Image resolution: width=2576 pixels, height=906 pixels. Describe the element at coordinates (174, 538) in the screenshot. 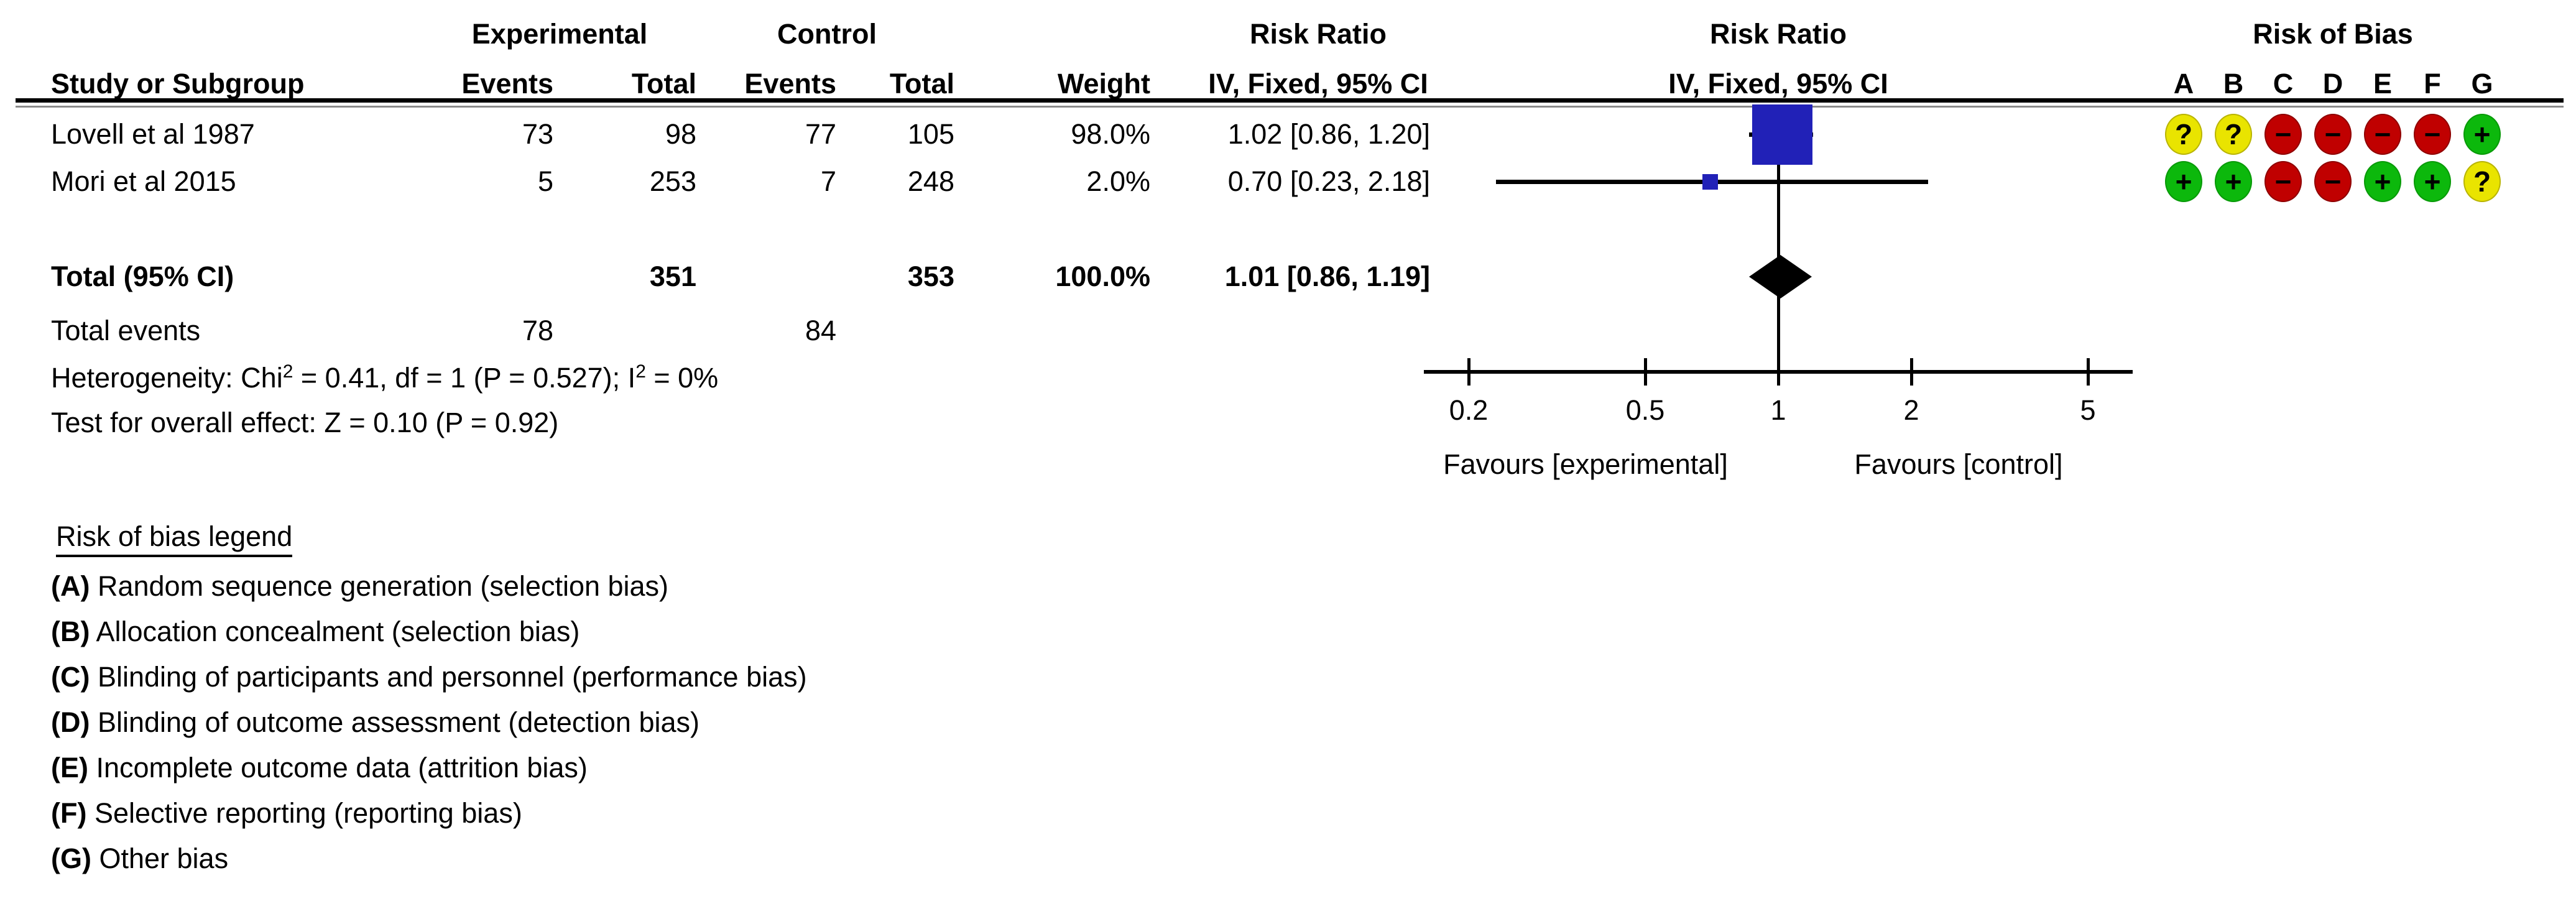

I see `bias-legend-title: Risk of bias legend` at that location.